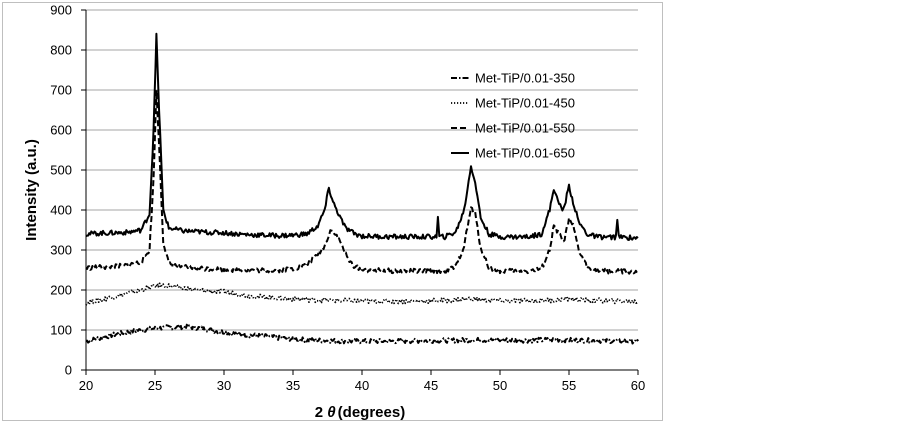 This screenshot has width=903, height=425. I want to click on y-tick-label-500: 500, so click(61, 170).